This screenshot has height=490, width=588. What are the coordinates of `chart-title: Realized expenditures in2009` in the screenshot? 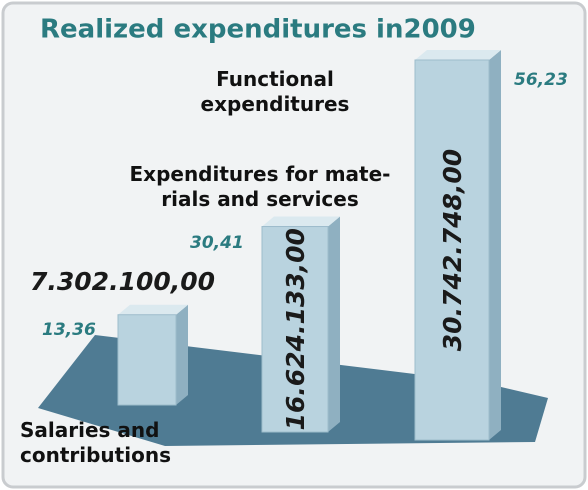 It's located at (258, 30).